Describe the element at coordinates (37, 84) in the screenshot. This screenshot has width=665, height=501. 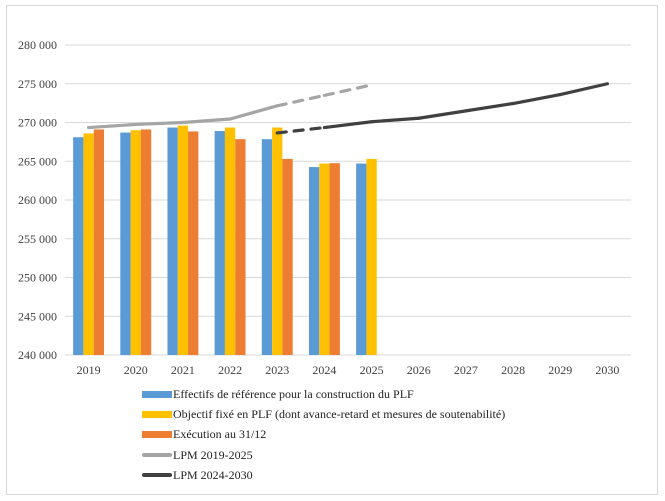
I see `y-tick-label: 275 000` at that location.